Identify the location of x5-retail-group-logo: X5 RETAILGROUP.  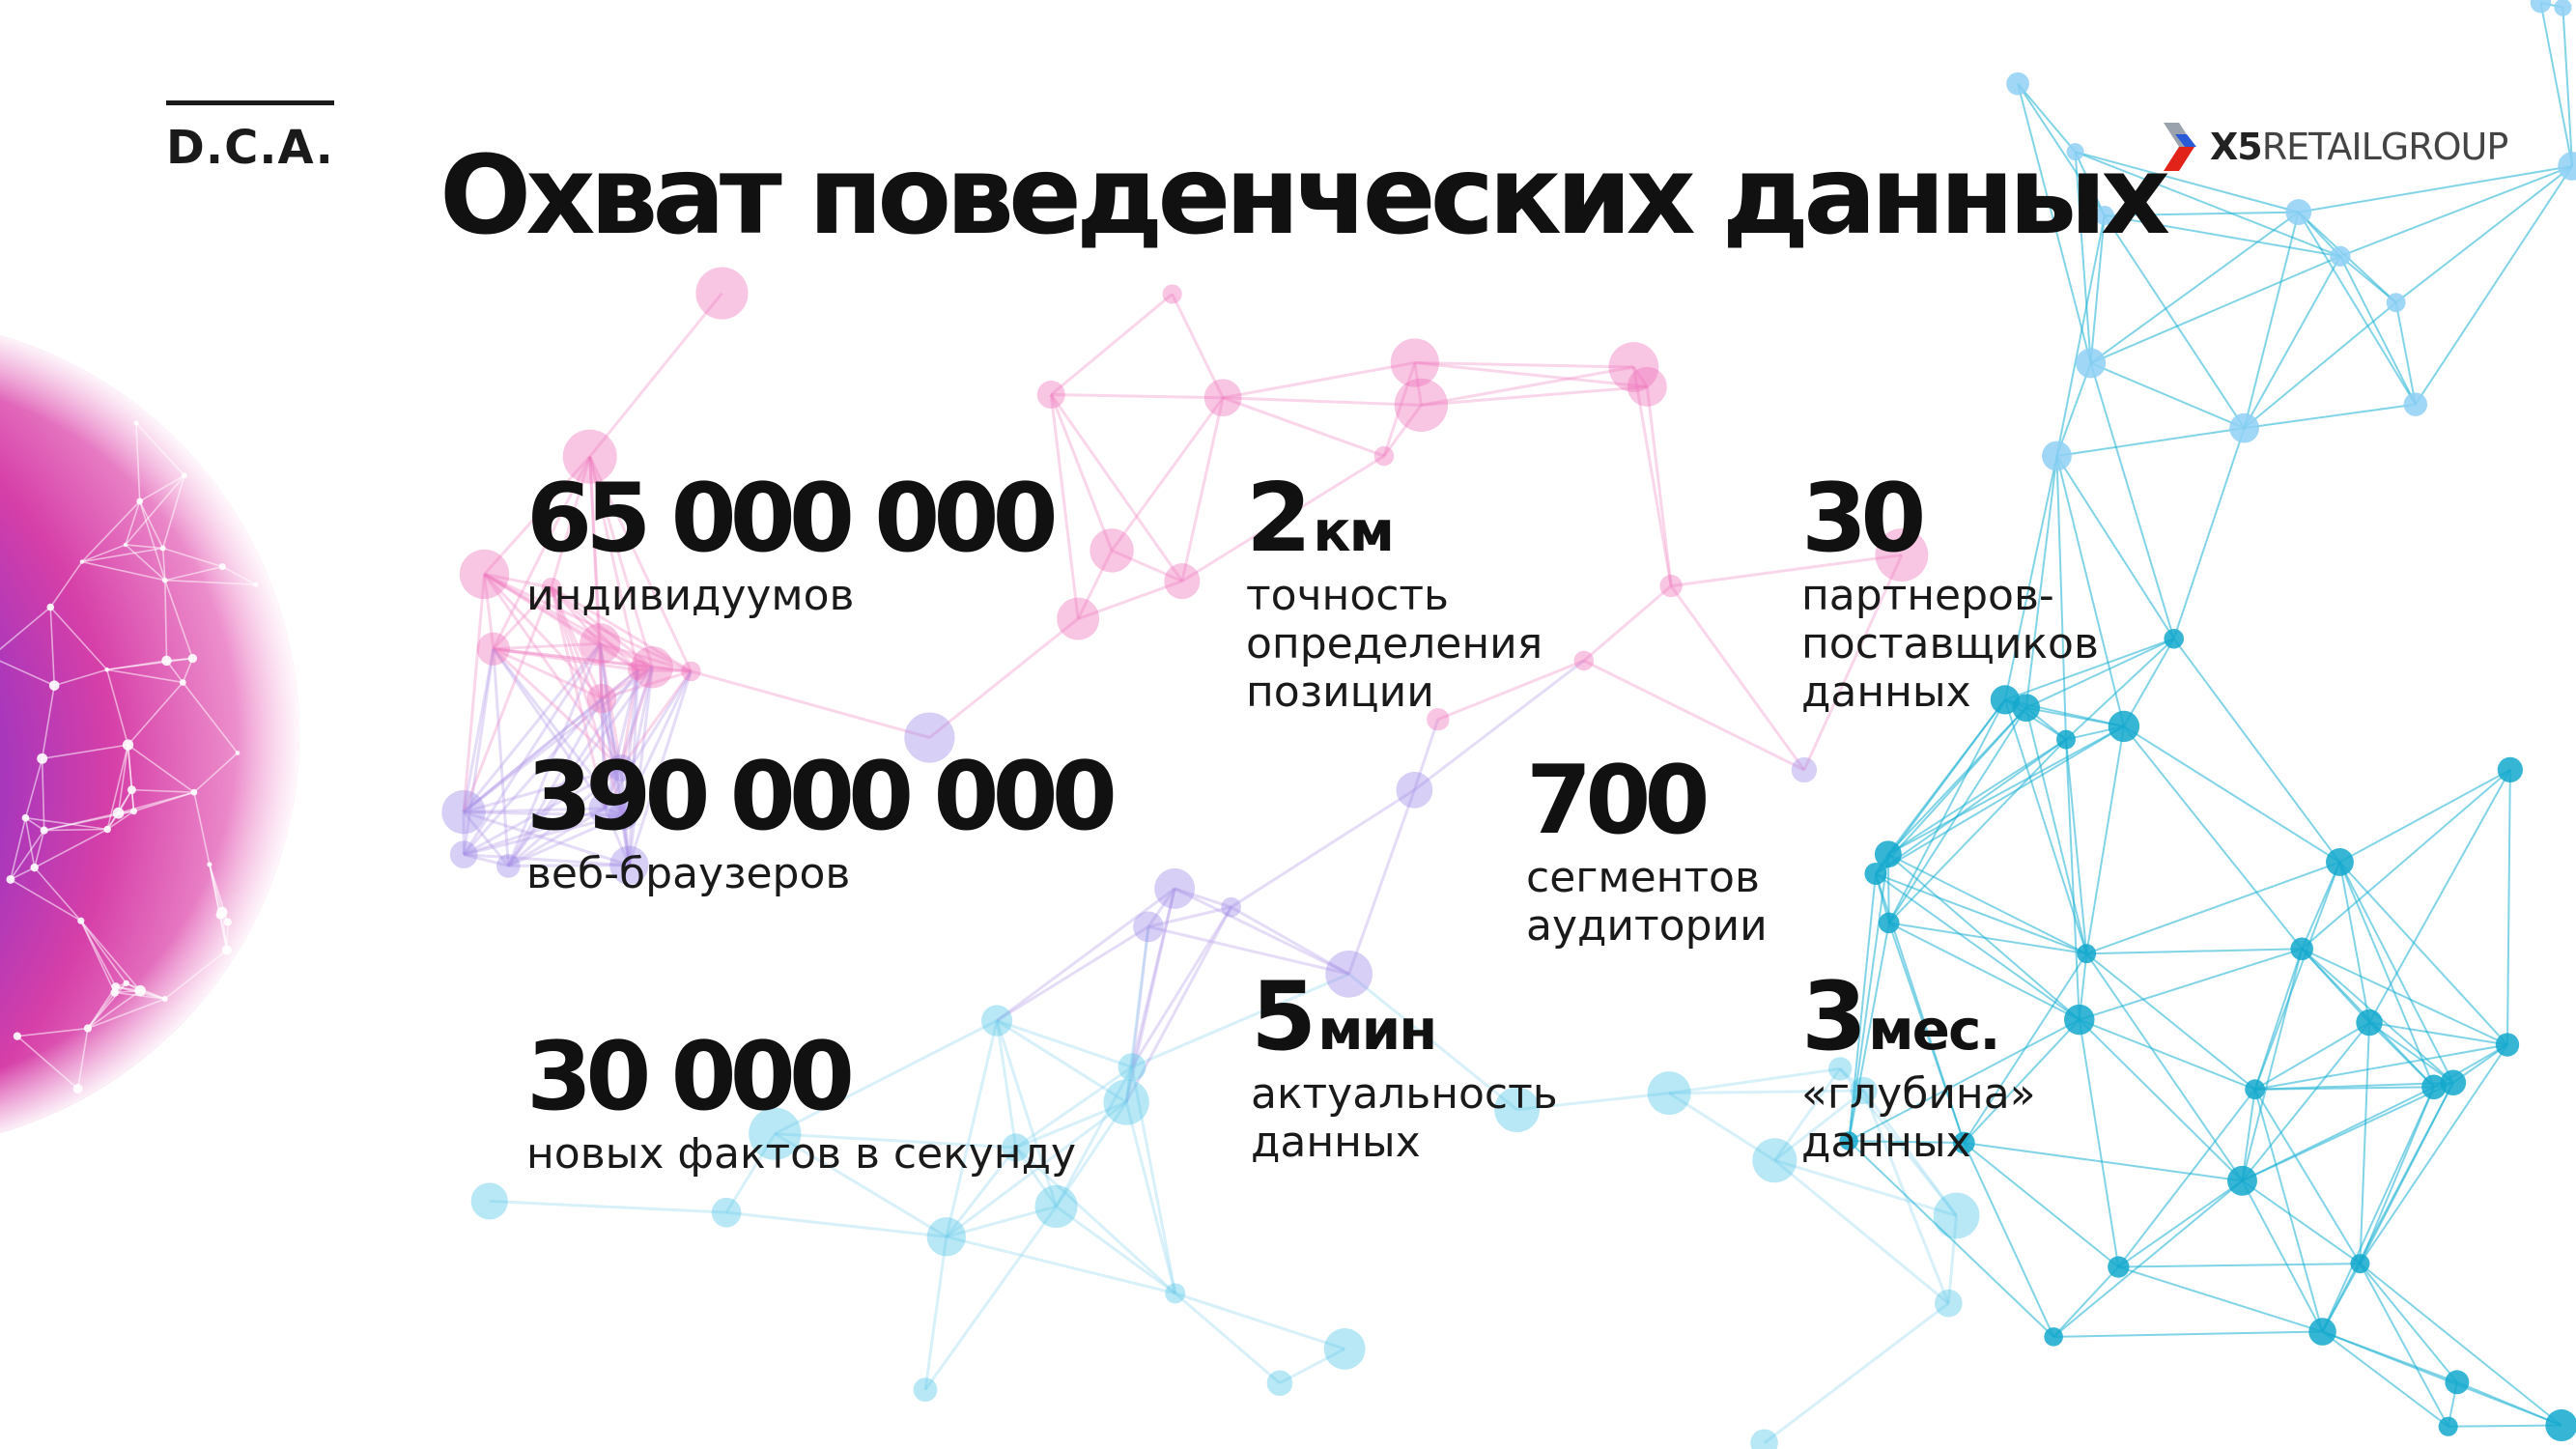
(2335, 147).